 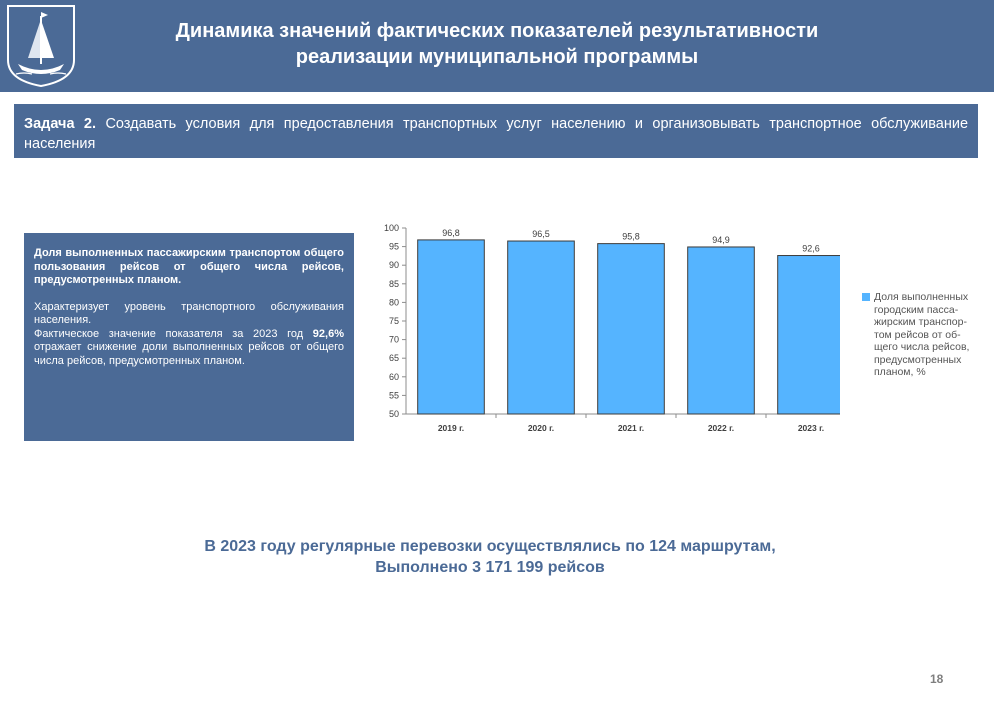 I want to click on y-tick-label: 95, so click(x=394, y=247).